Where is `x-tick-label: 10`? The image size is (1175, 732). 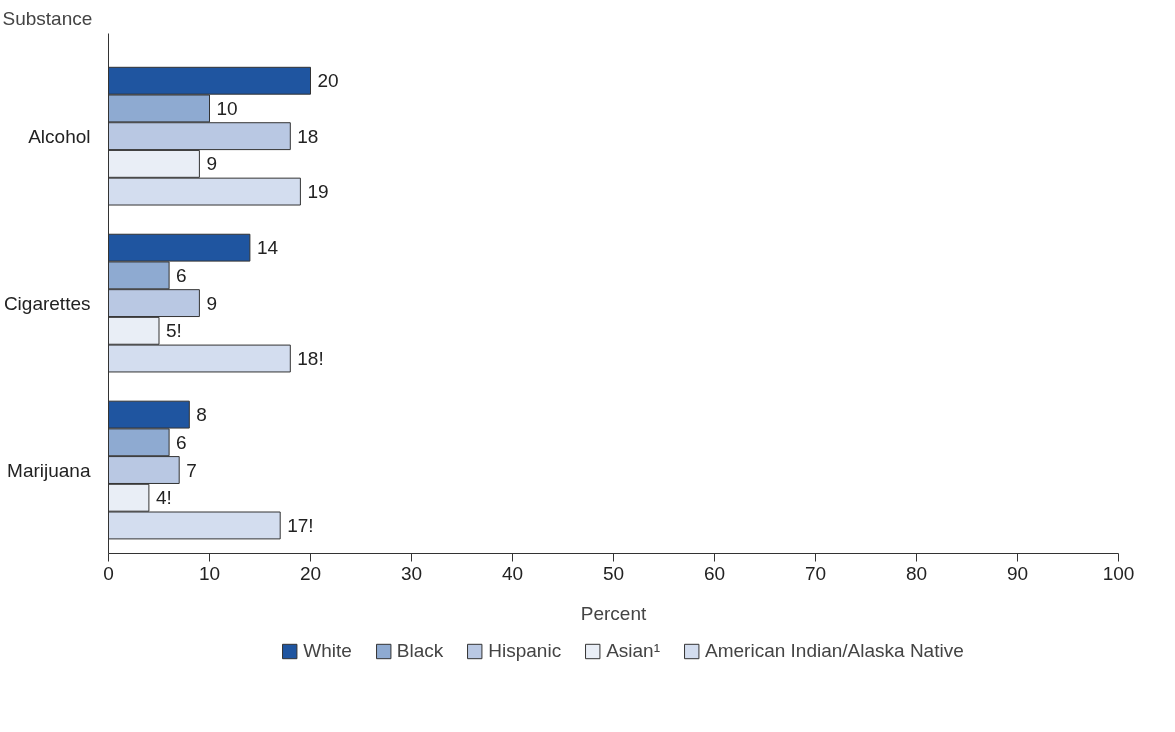 x-tick-label: 10 is located at coordinates (209, 573).